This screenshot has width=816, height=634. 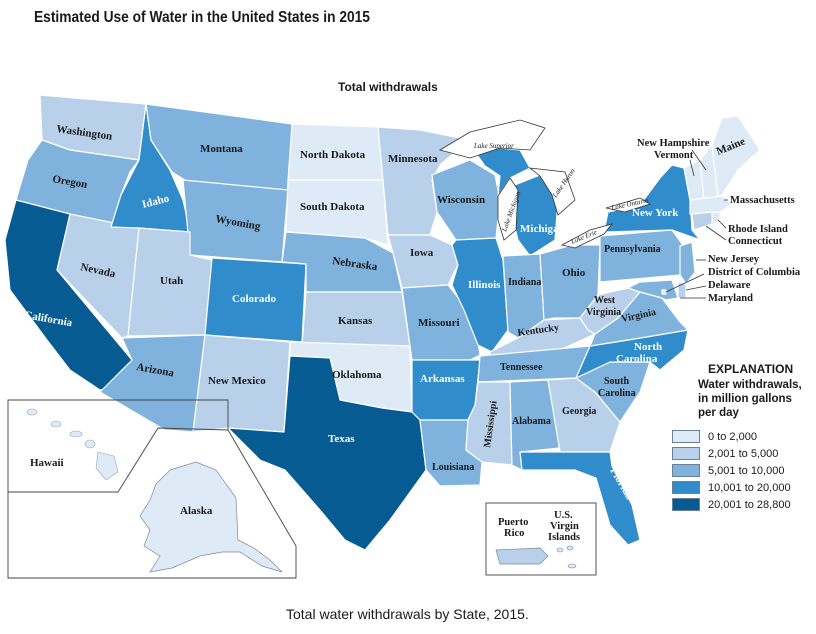 What do you see at coordinates (484, 285) in the screenshot?
I see `label-illinois: Illinois` at bounding box center [484, 285].